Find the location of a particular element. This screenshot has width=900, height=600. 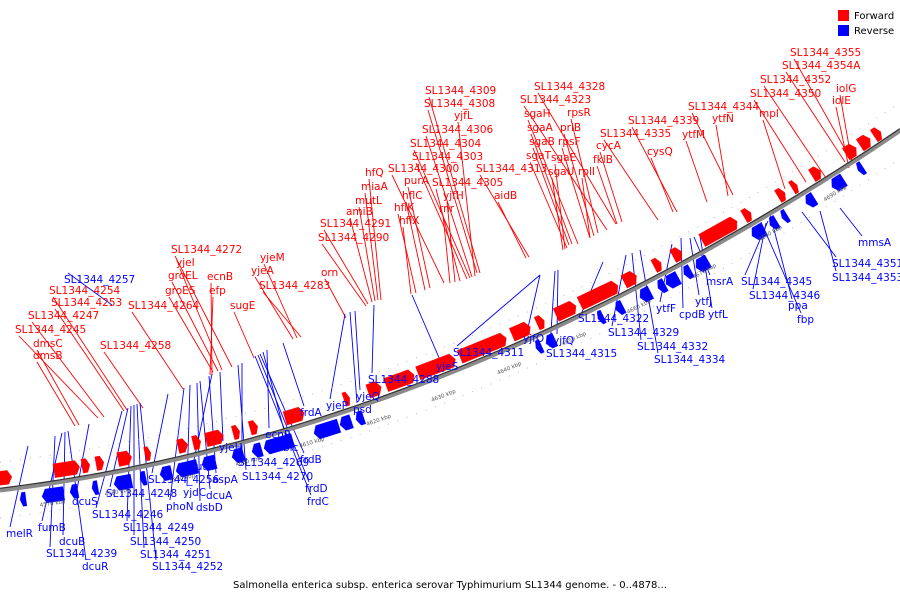

reverse-gene-label: SL1344_4239 is located at coordinates (81, 554).